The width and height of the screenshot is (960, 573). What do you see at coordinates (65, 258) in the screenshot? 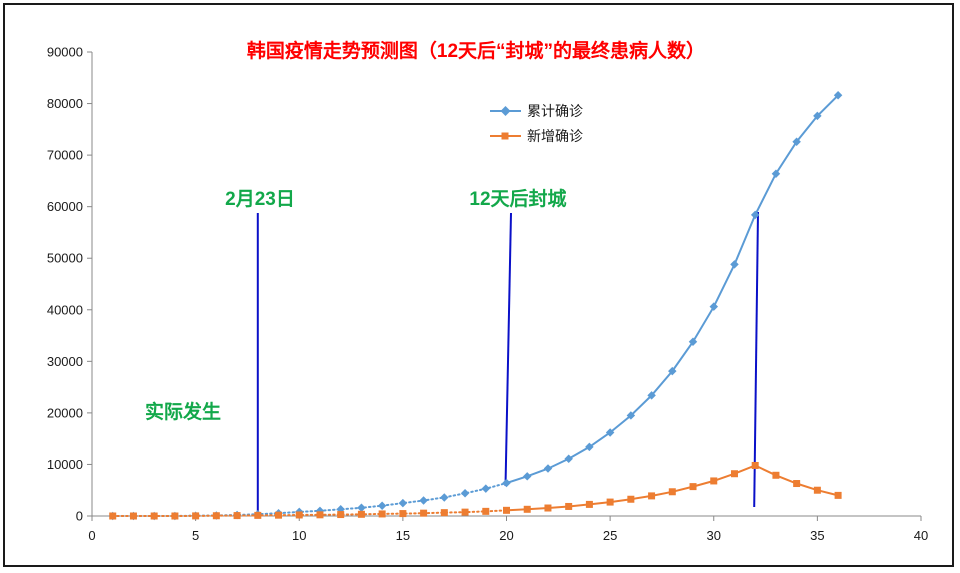
I see `y-tick-label: 50000` at bounding box center [65, 258].